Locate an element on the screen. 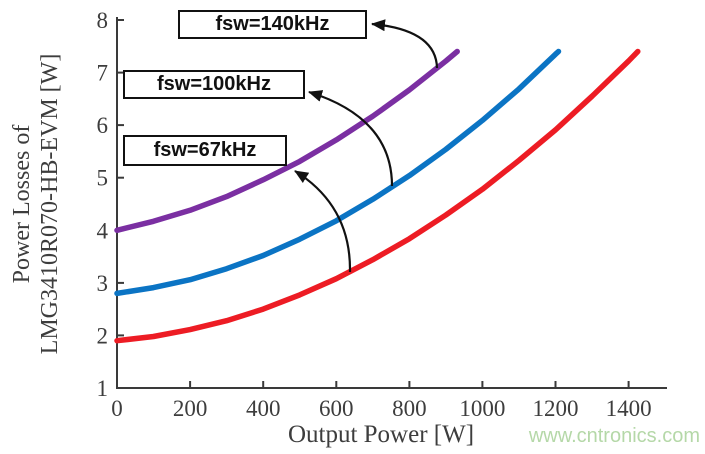 The height and width of the screenshot is (454, 705). y-tick-label: 1 is located at coordinates (103, 388).